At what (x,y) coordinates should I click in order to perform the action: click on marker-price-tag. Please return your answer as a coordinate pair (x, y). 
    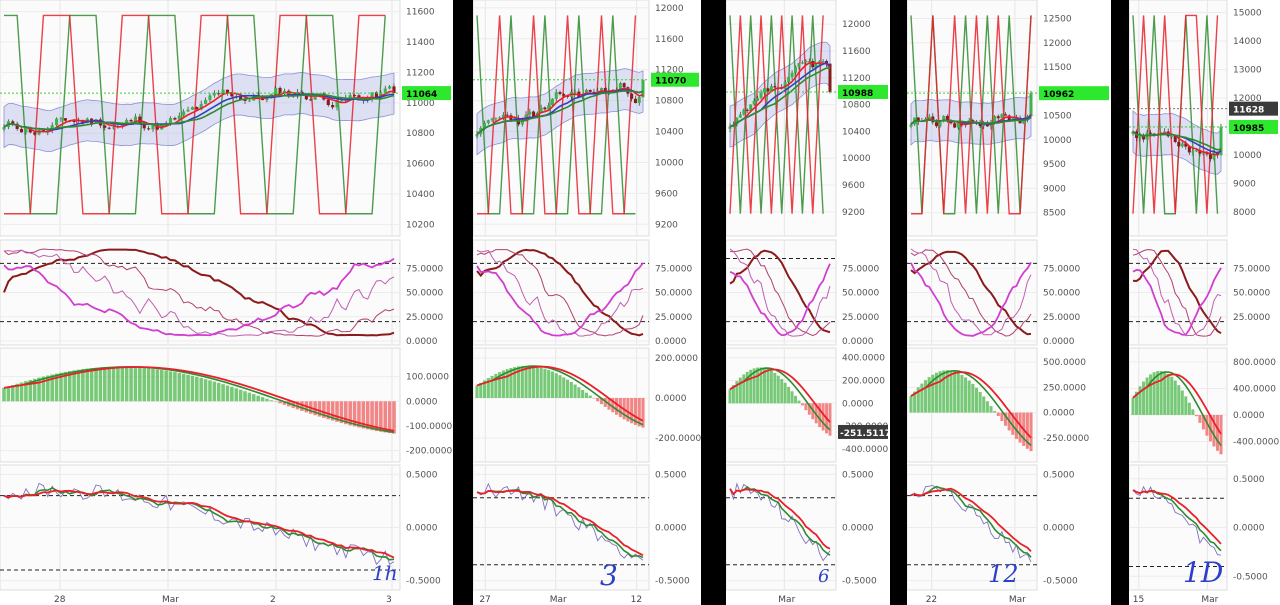
    Looking at the image, I should click on (1253, 108).